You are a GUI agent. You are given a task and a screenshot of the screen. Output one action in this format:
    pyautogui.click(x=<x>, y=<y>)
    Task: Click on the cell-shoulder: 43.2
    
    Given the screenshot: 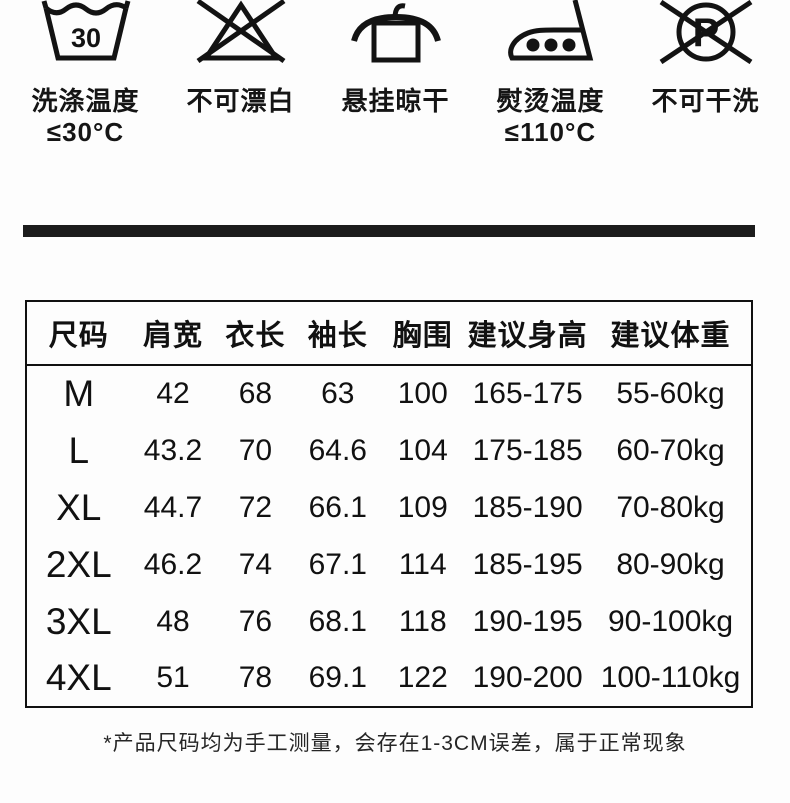 What is the action you would take?
    pyautogui.click(x=173, y=450)
    